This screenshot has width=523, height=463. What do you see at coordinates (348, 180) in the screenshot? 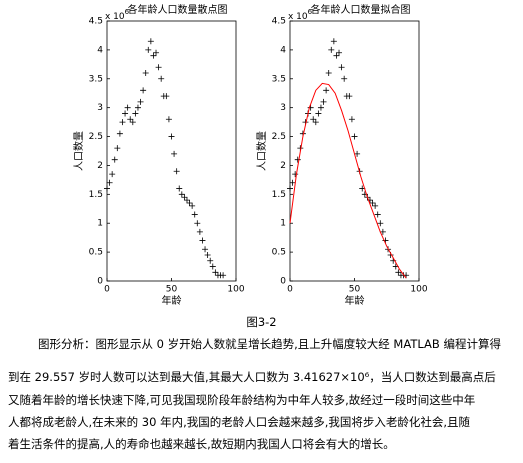
I see `fit-curve` at bounding box center [348, 180].